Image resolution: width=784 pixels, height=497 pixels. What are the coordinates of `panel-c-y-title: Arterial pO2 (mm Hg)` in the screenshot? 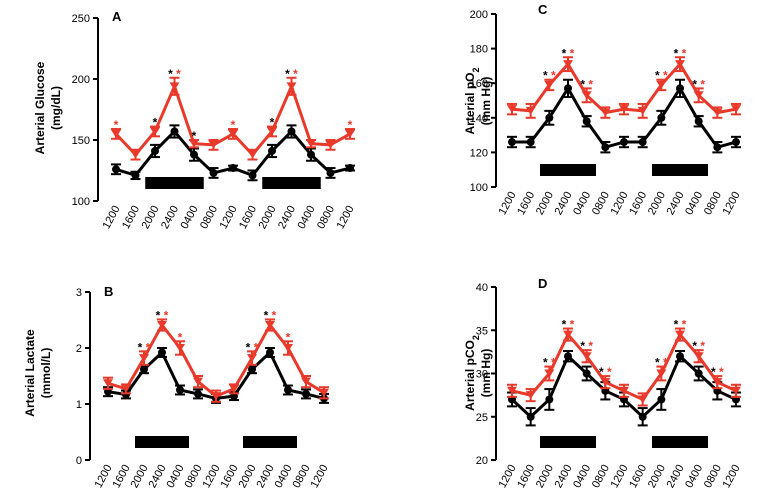 It's located at (478, 100).